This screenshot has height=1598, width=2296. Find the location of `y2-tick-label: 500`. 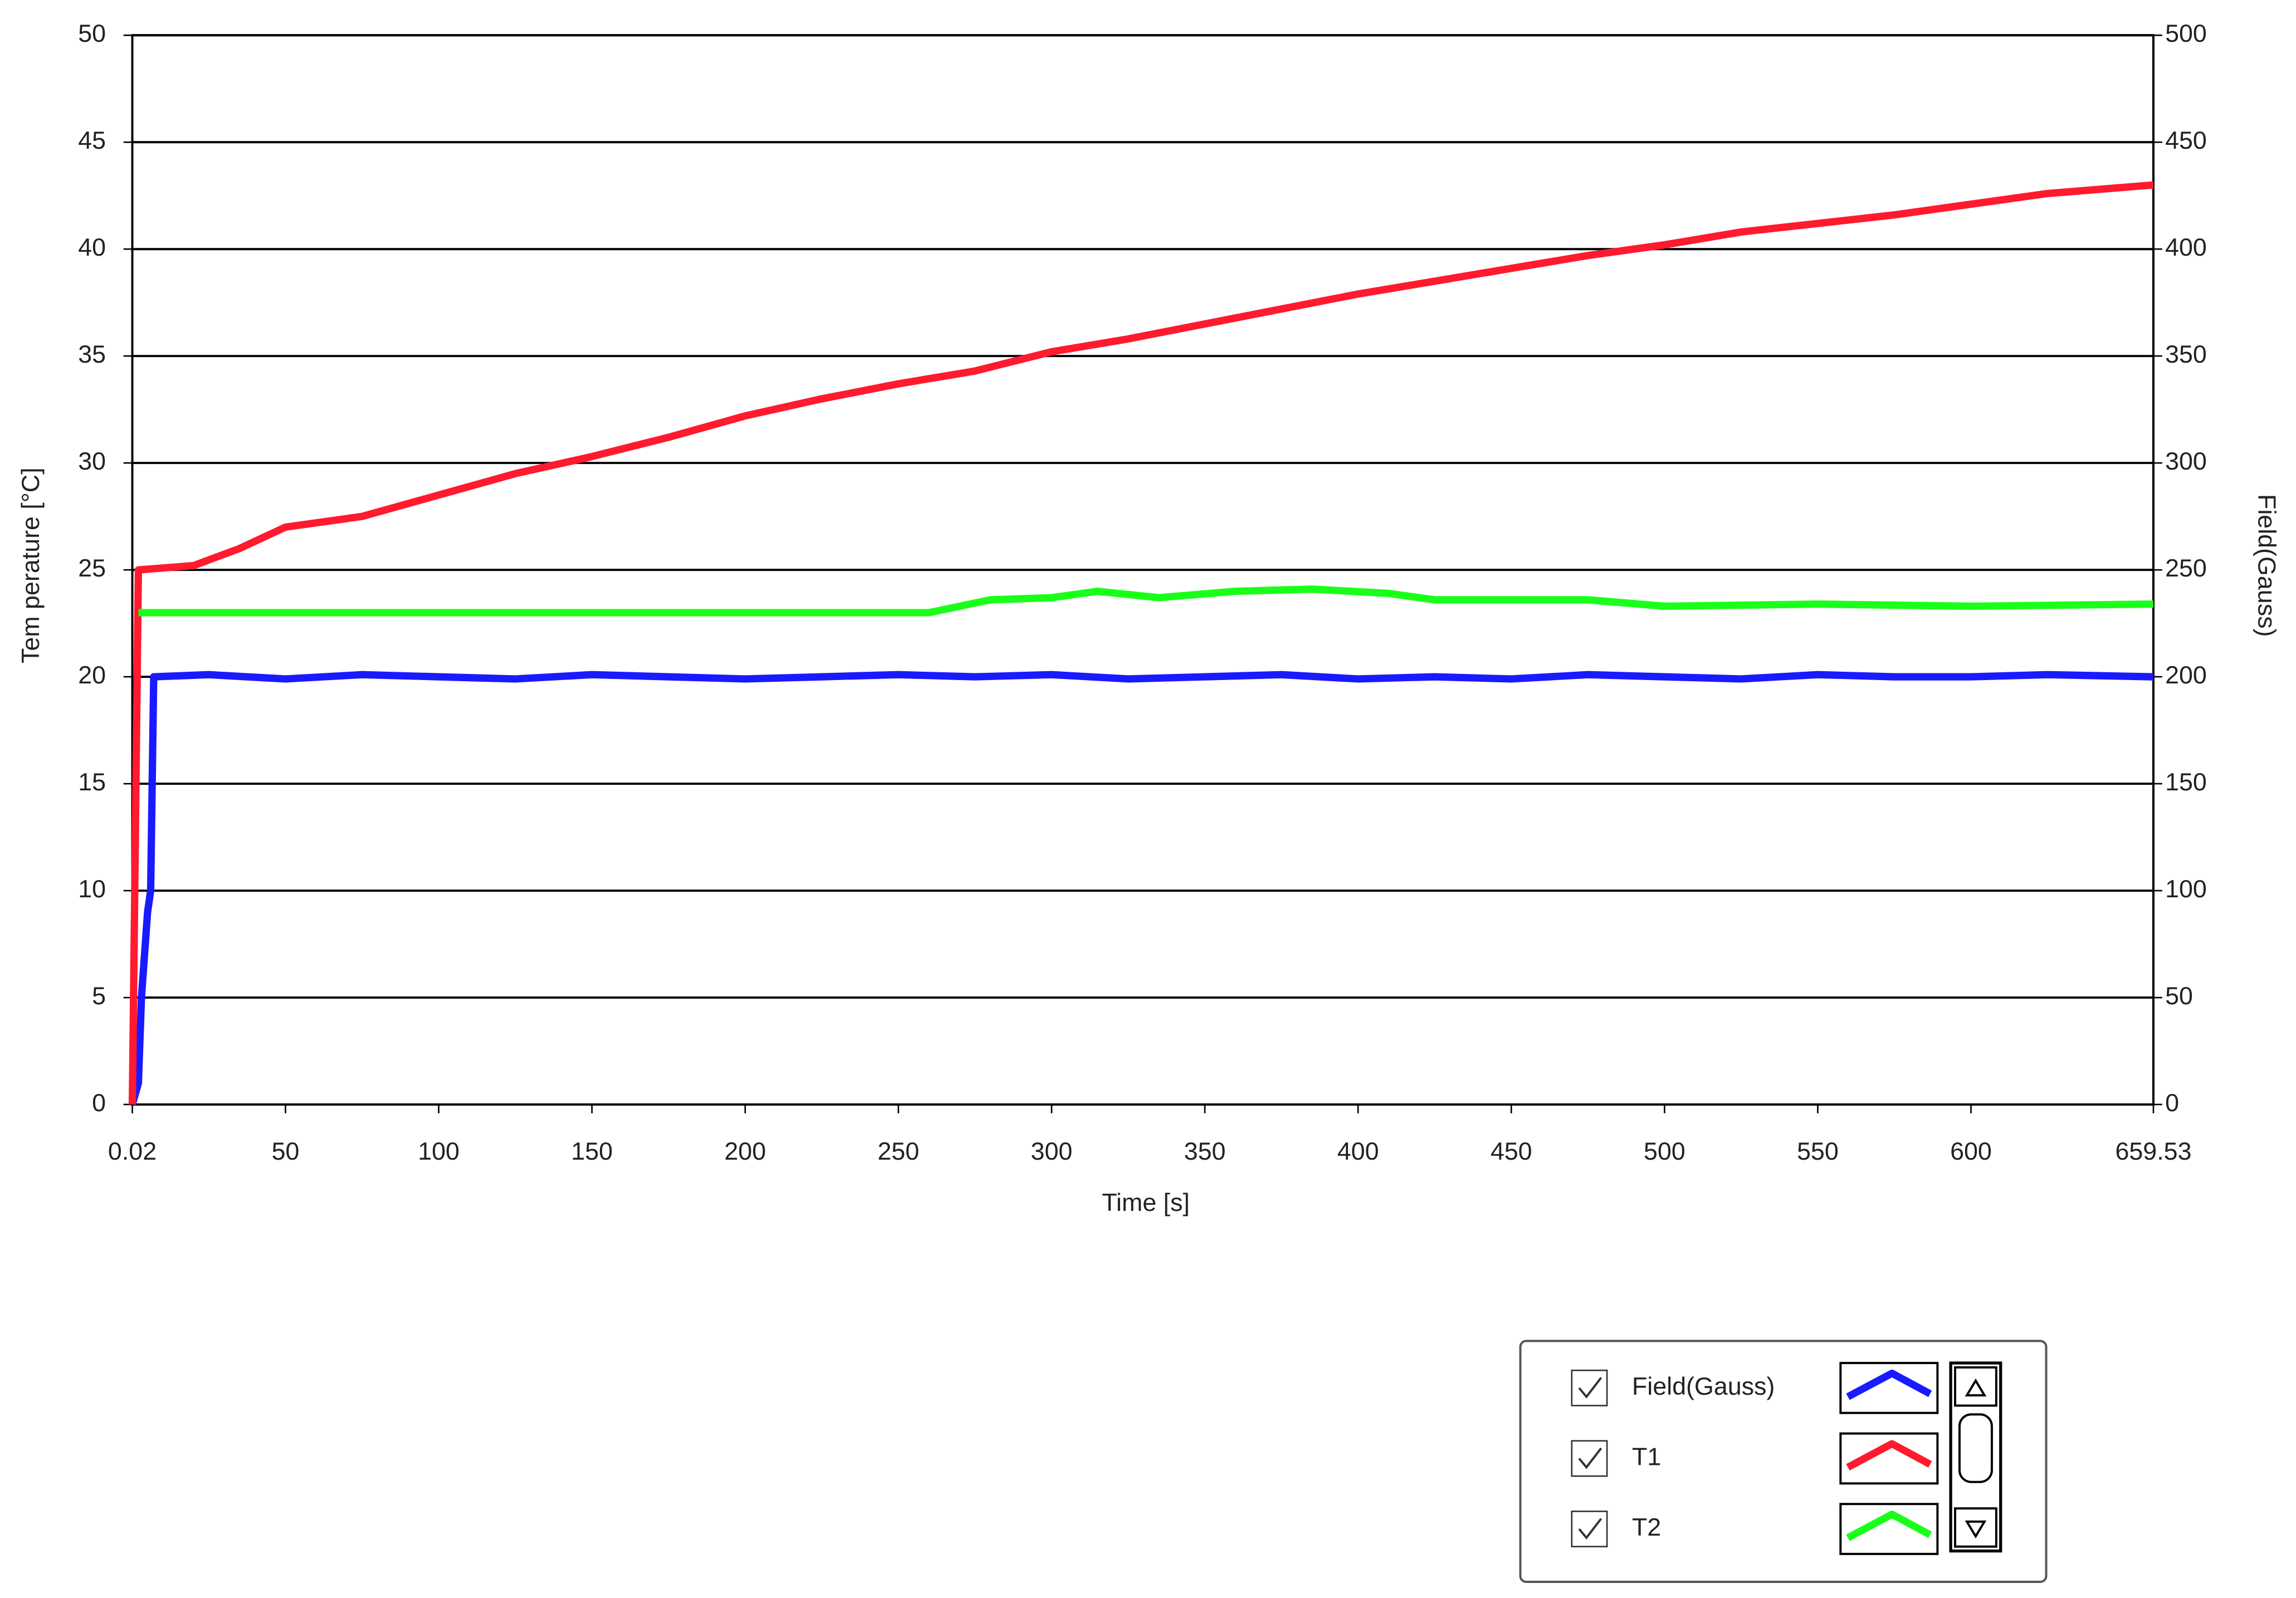

y2-tick-label: 500 is located at coordinates (2186, 33).